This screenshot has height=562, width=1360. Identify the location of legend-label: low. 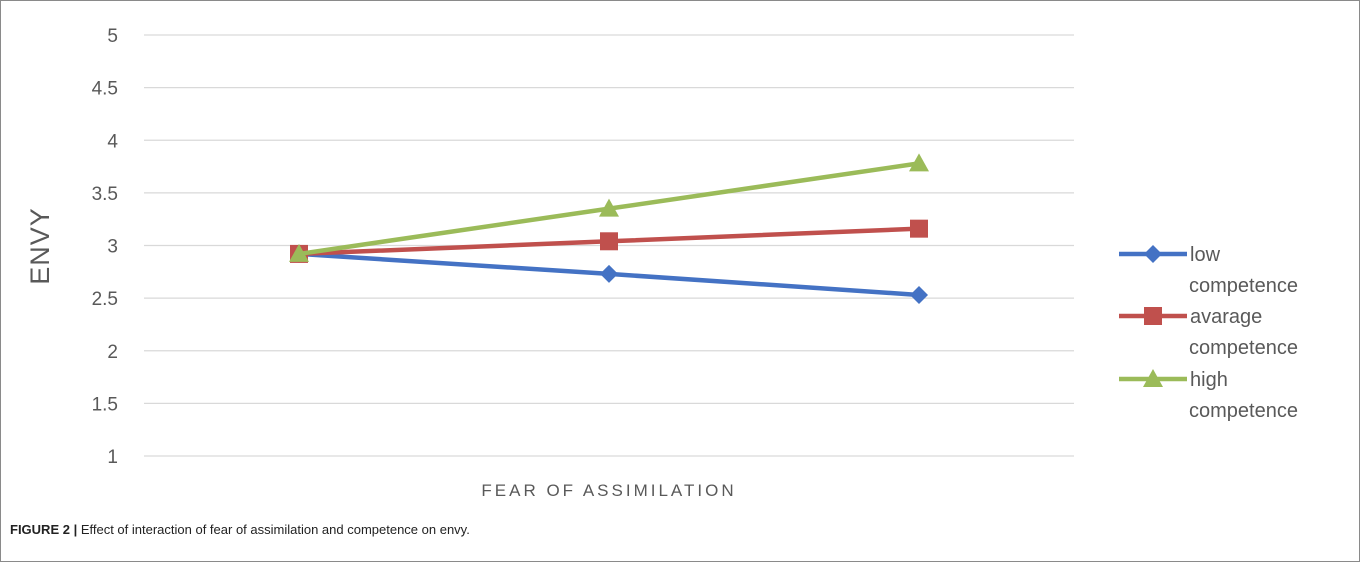
(1205, 255).